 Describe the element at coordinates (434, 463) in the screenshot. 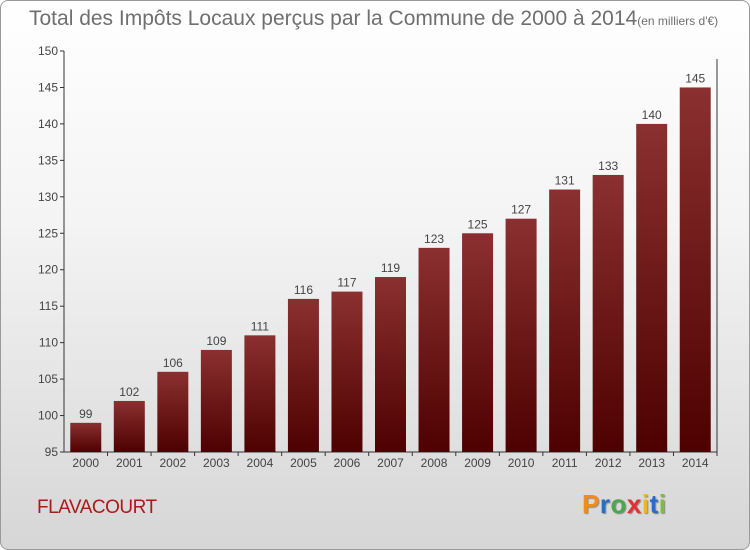

I see `x-tick-label: 2008` at that location.